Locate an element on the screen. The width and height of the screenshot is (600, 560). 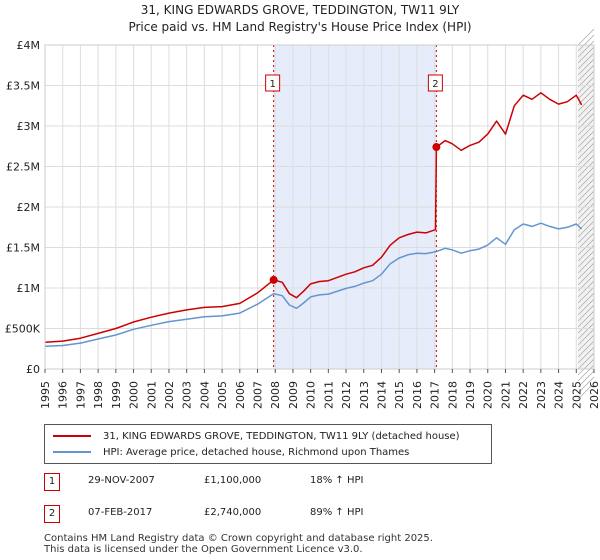
transaction-hpi-change: 89% ↑ HPI is located at coordinates (337, 512).